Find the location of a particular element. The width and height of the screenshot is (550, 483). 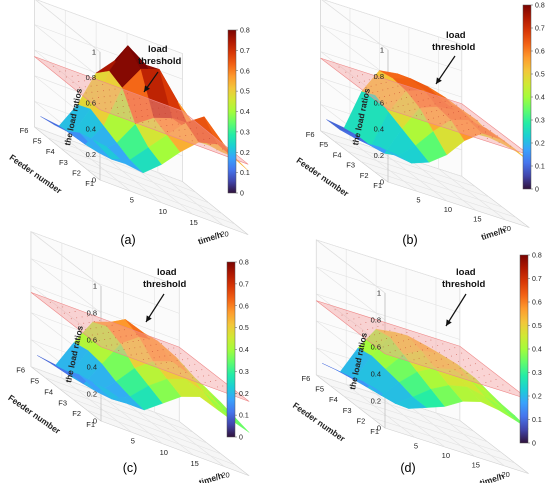

time-tick-label: 5 is located at coordinates (418, 200).